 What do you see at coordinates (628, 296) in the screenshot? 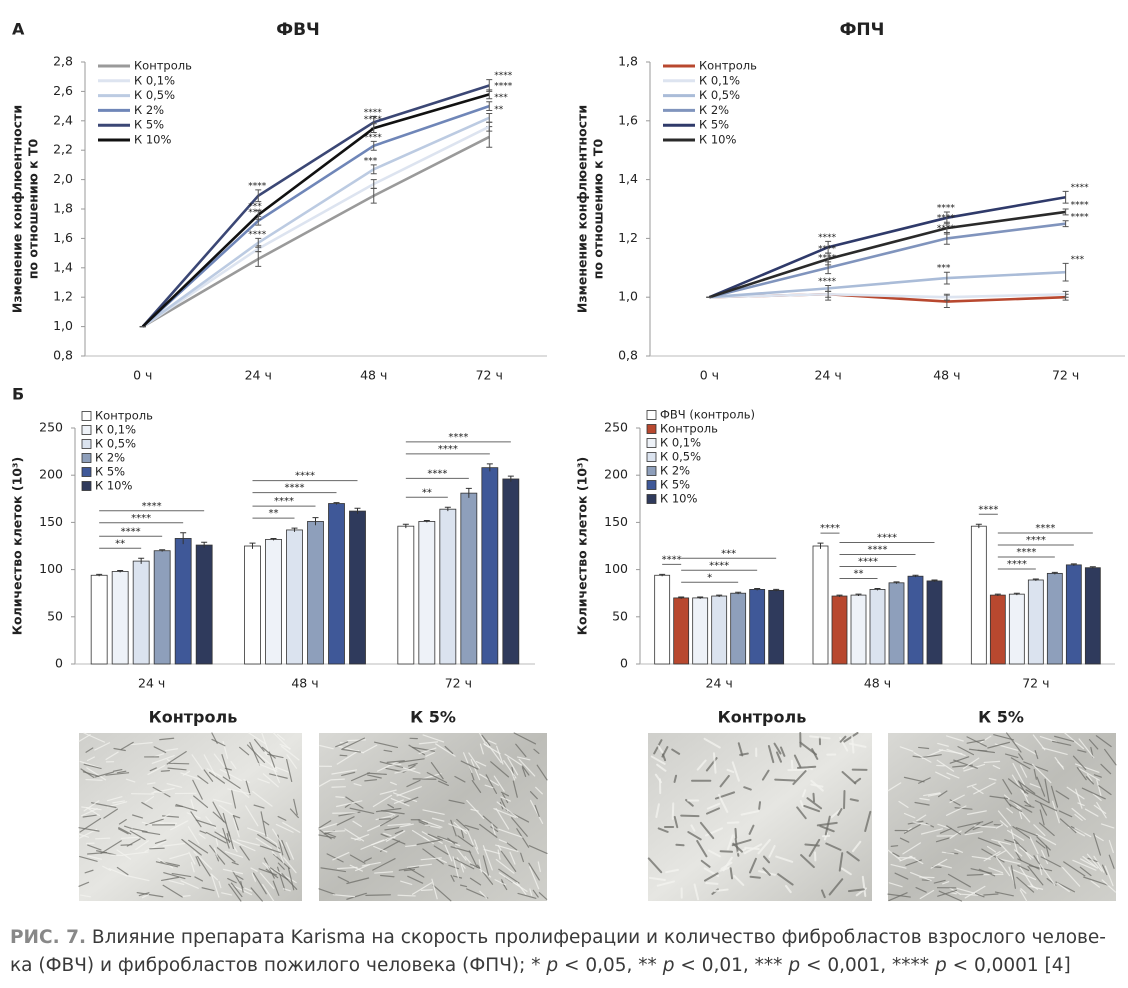
I see `y-tick-label: 1,0` at bounding box center [628, 296].